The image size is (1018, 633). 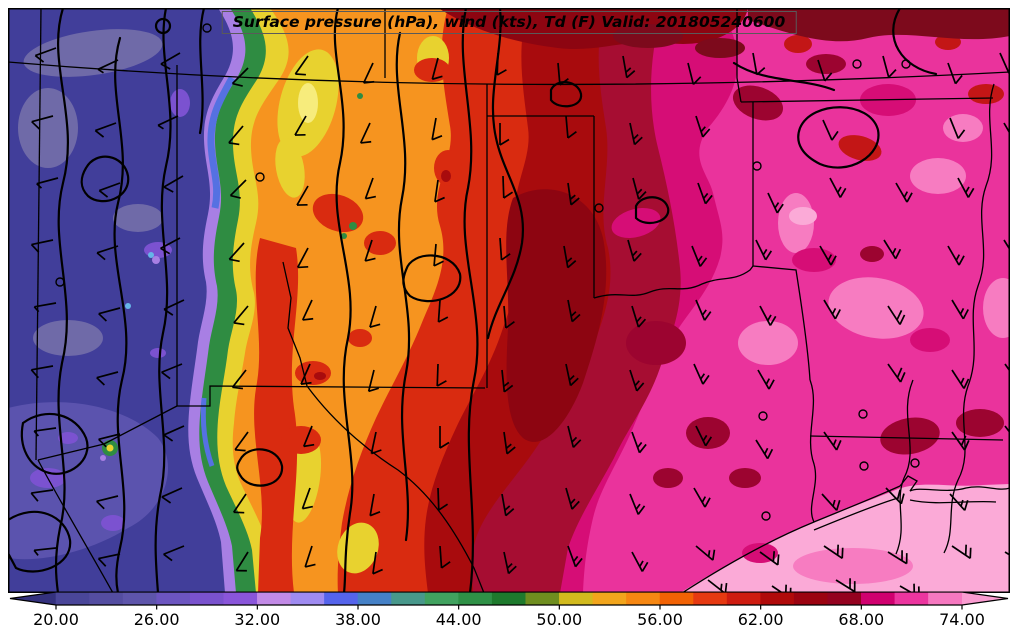 I want to click on colorbar-extend-low, so click(x=33, y=598).